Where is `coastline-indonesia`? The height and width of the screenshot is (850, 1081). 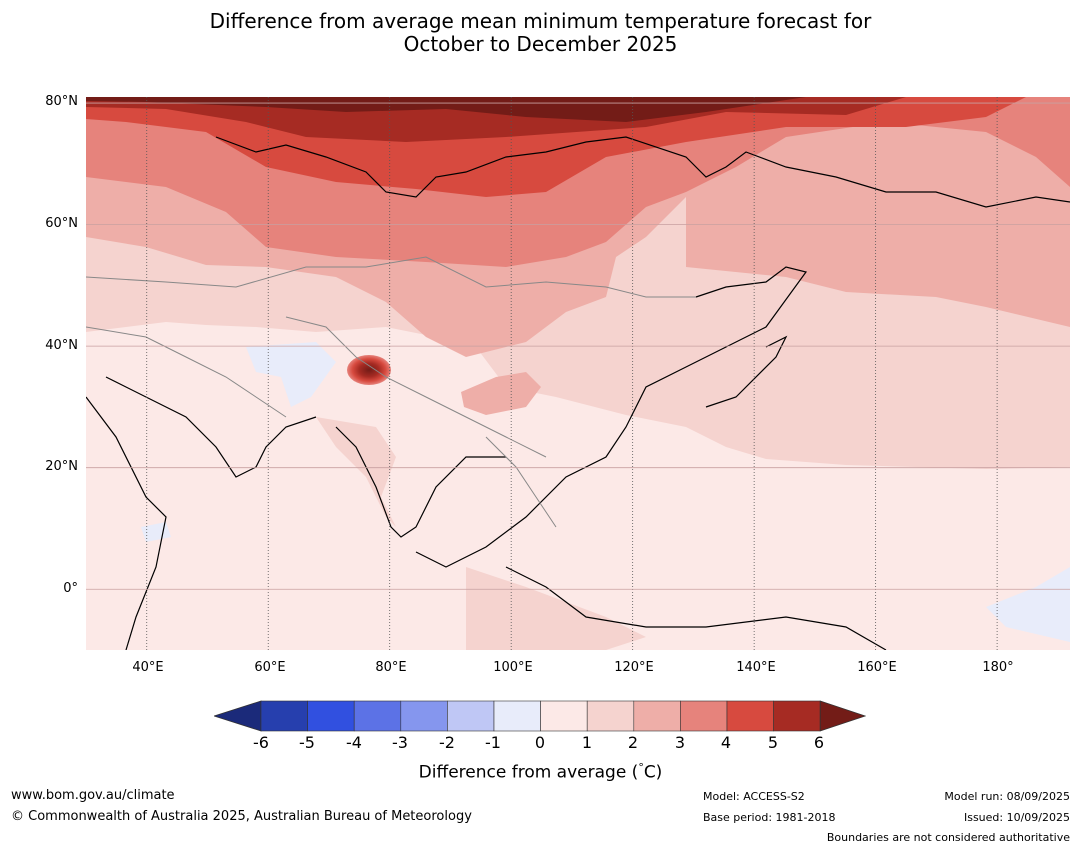
coastline-indonesia is located at coordinates (696, 608).